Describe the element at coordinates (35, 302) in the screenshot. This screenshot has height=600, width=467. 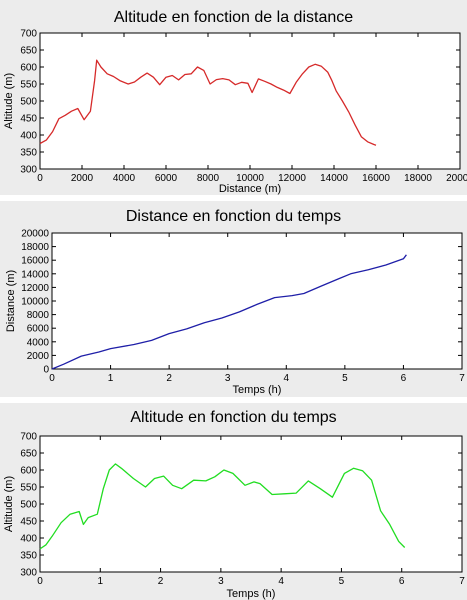
I see `y-tick-label: 10000` at that location.